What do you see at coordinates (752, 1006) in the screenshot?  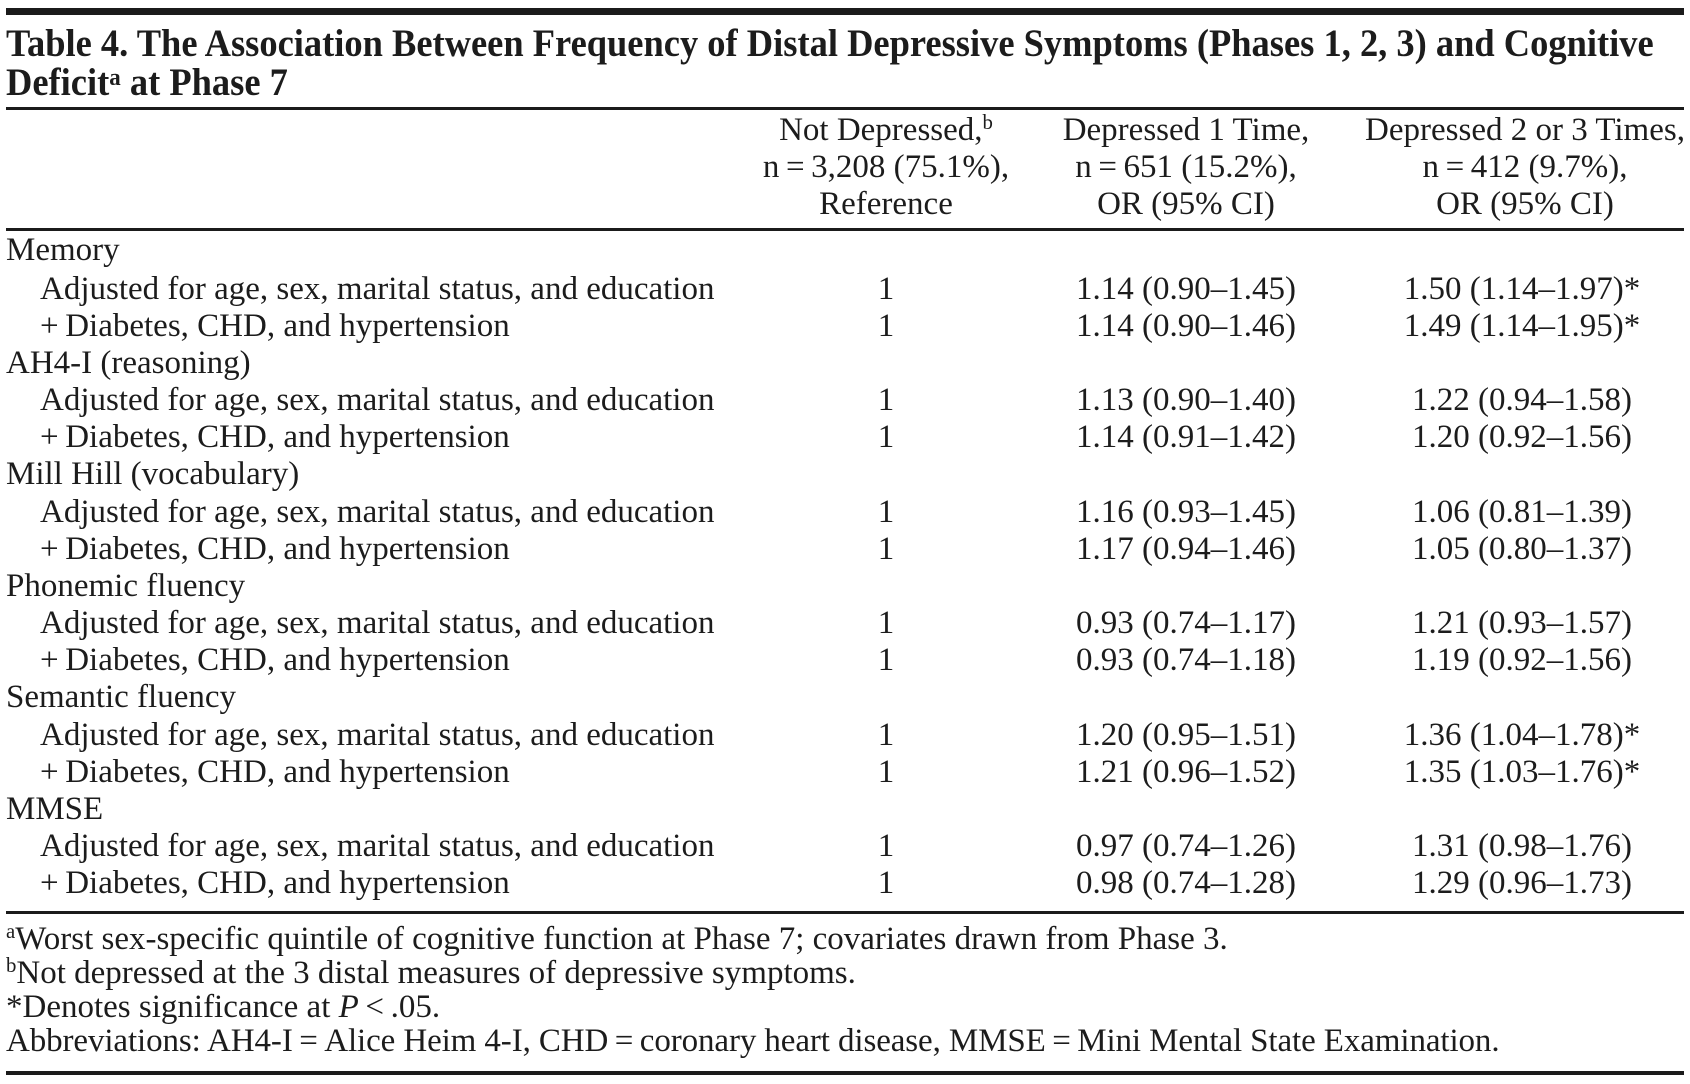 I see `footnote-significance: *Denotes significance at P < .05.` at bounding box center [752, 1006].